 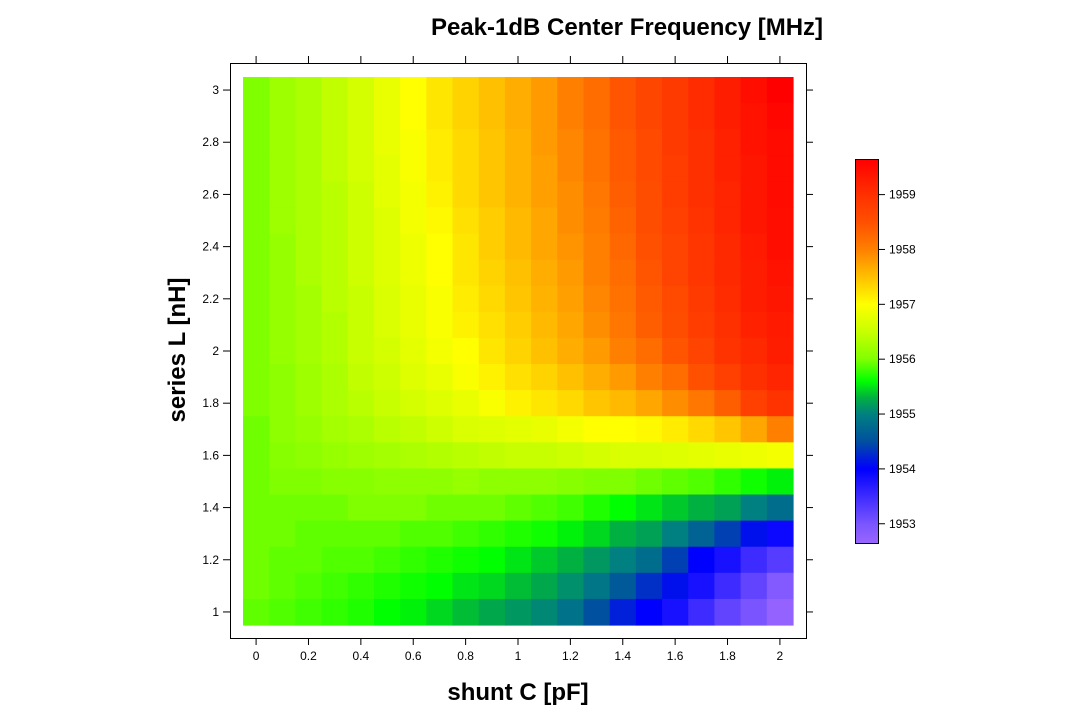 I want to click on y-tick-label: 1, so click(x=215, y=612).